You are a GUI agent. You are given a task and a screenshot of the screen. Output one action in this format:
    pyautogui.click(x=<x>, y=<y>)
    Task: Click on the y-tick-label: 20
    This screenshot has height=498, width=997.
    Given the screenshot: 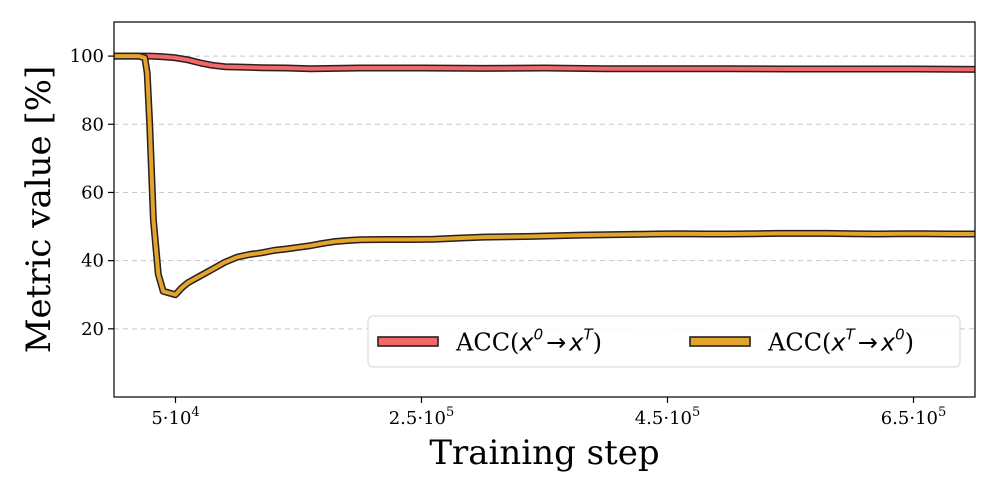 What is the action you would take?
    pyautogui.click(x=92, y=329)
    